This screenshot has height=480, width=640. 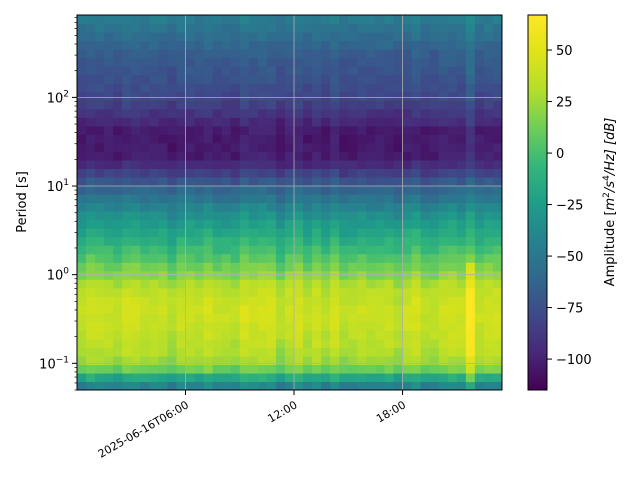 What do you see at coordinates (143, 429) in the screenshot?
I see `x-tick-label: 2025-06-16T06:00` at bounding box center [143, 429].